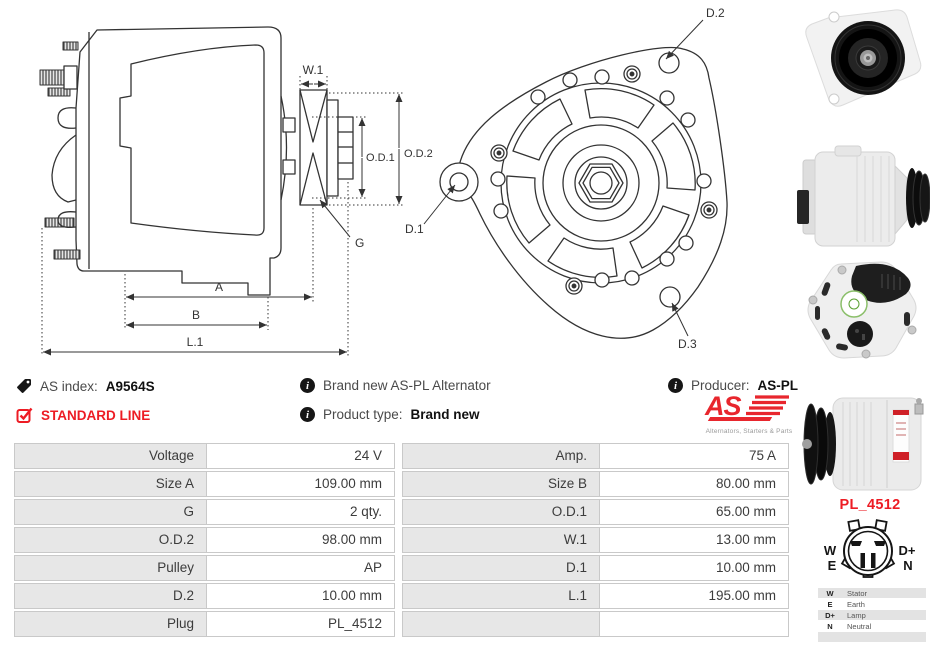  I want to click on as-index-row: AS index: A9564S, so click(85, 386).